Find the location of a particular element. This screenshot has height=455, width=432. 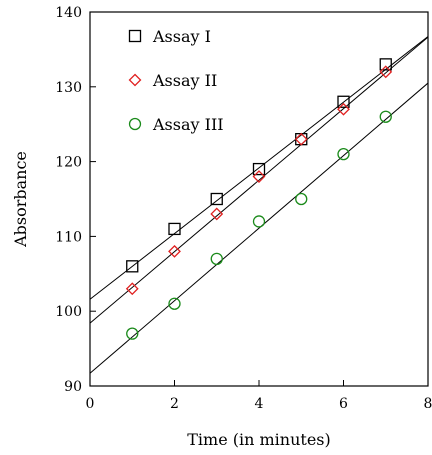

legend: Assay I Assay II Assay III is located at coordinates (176, 80).